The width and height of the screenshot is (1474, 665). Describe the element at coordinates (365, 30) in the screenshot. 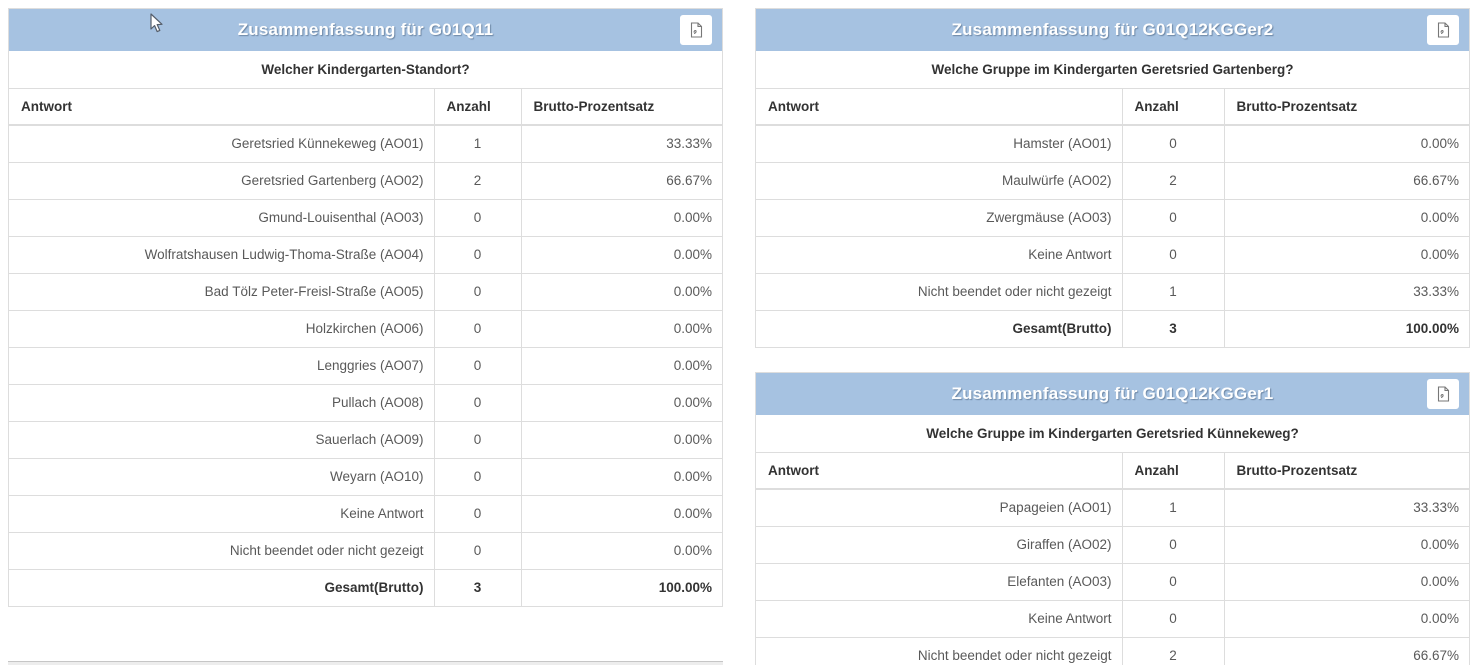

I see `panel-heading: Zusammenfassung für G01Q11` at that location.